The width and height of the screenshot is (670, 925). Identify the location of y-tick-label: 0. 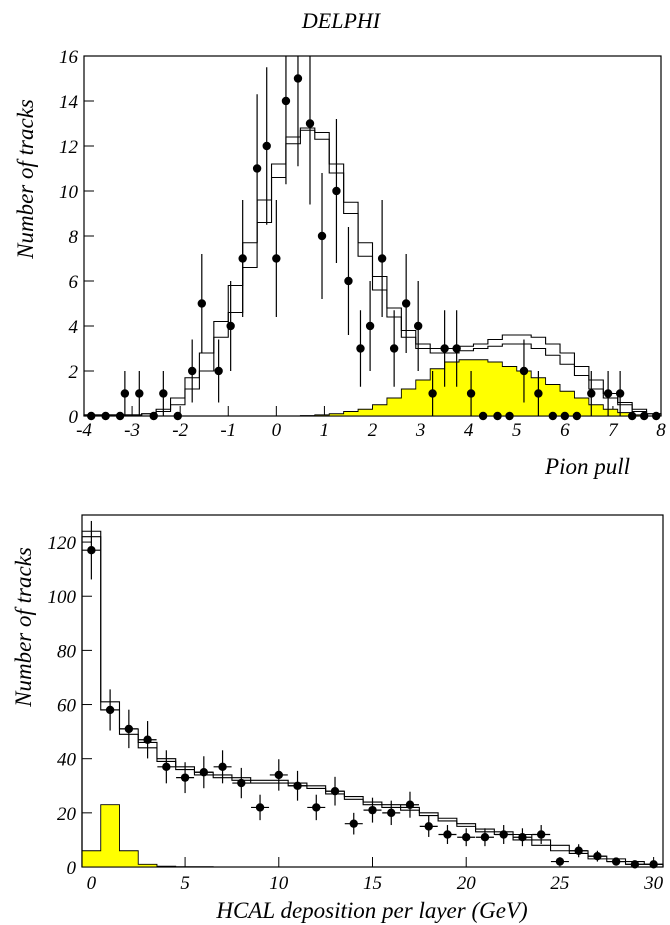
(74, 417).